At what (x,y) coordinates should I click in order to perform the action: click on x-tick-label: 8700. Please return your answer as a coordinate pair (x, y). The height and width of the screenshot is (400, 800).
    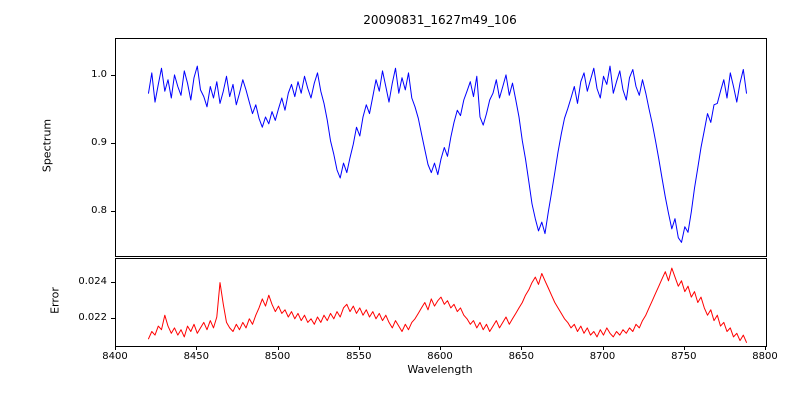
    Looking at the image, I should click on (602, 356).